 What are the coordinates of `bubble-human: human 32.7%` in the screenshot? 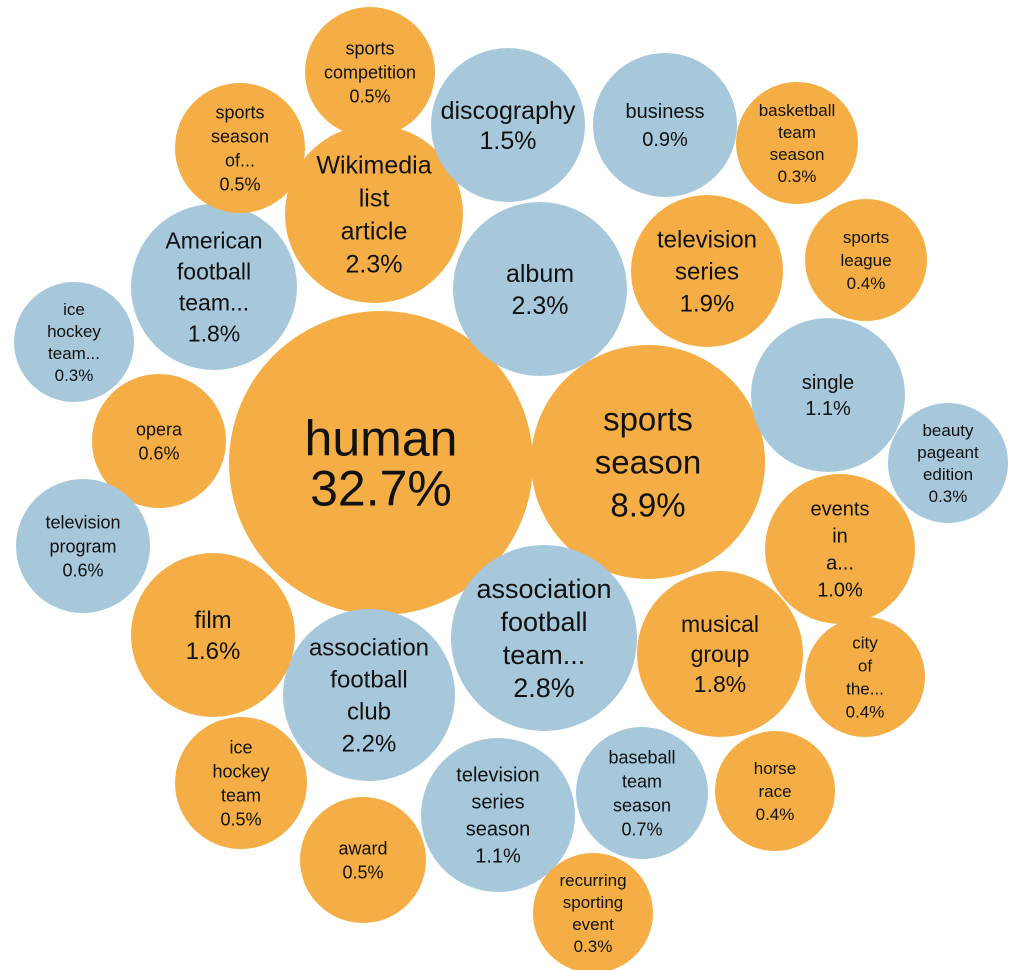 It's located at (381, 463).